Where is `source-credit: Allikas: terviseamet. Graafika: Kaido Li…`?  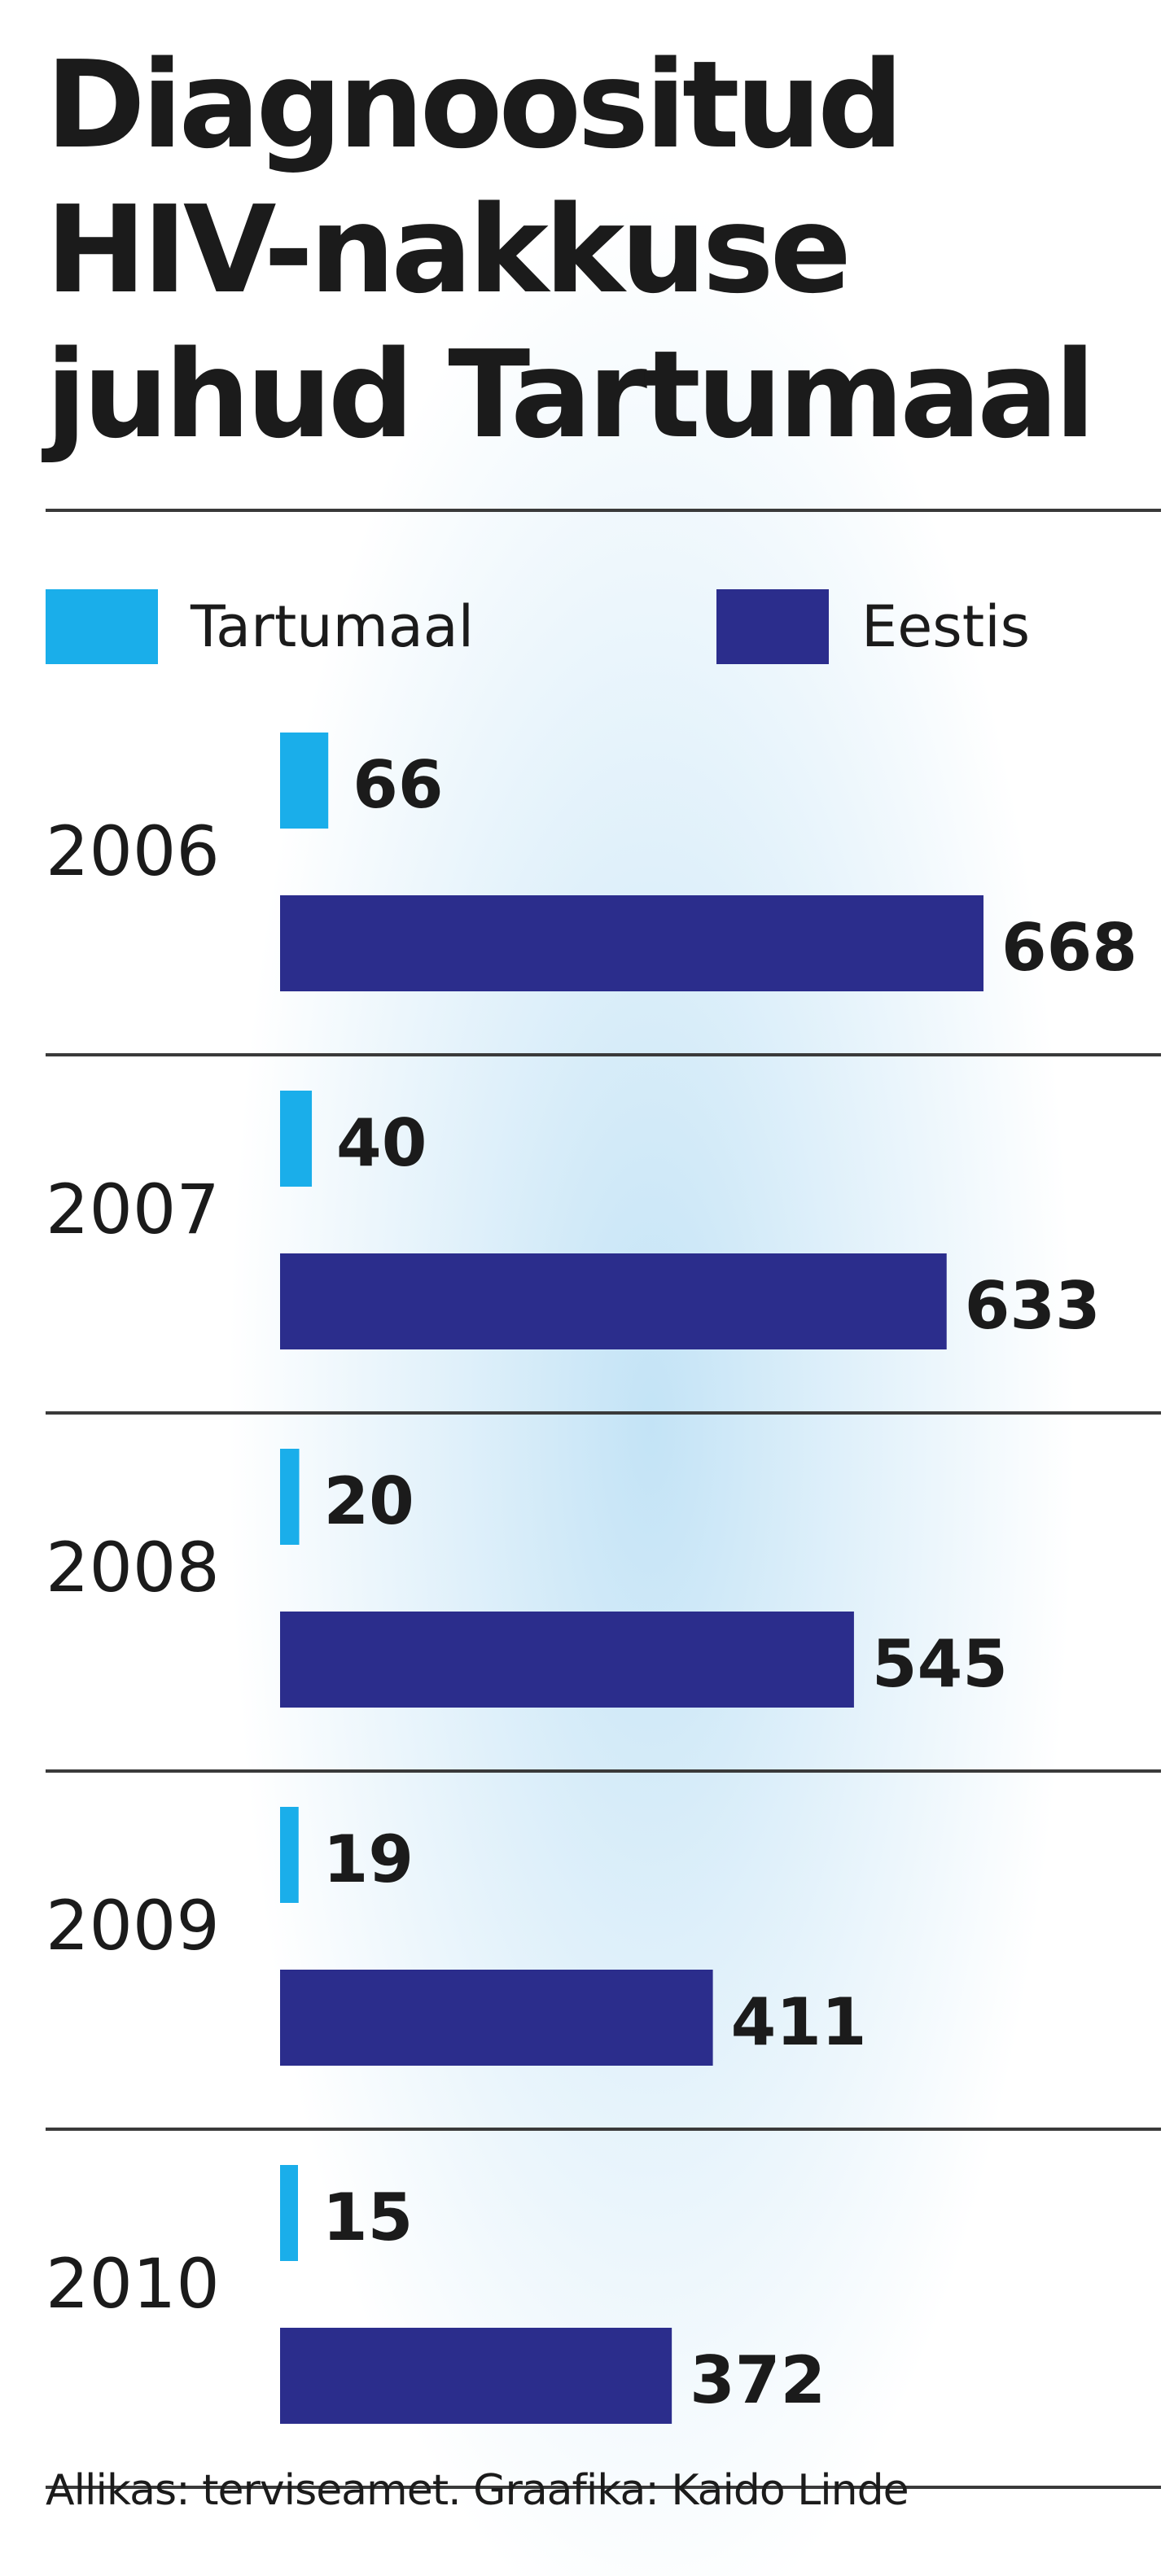
source-credit: Allikas: terviseamet. Graafika: Kaido Li… is located at coordinates (477, 2490).